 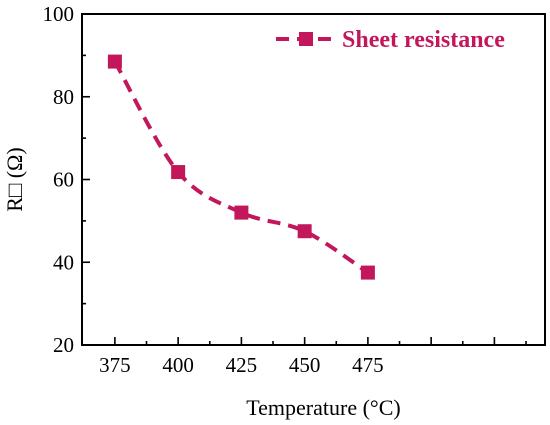 What do you see at coordinates (305, 365) in the screenshot?
I see `x-tick-label: 450` at bounding box center [305, 365].